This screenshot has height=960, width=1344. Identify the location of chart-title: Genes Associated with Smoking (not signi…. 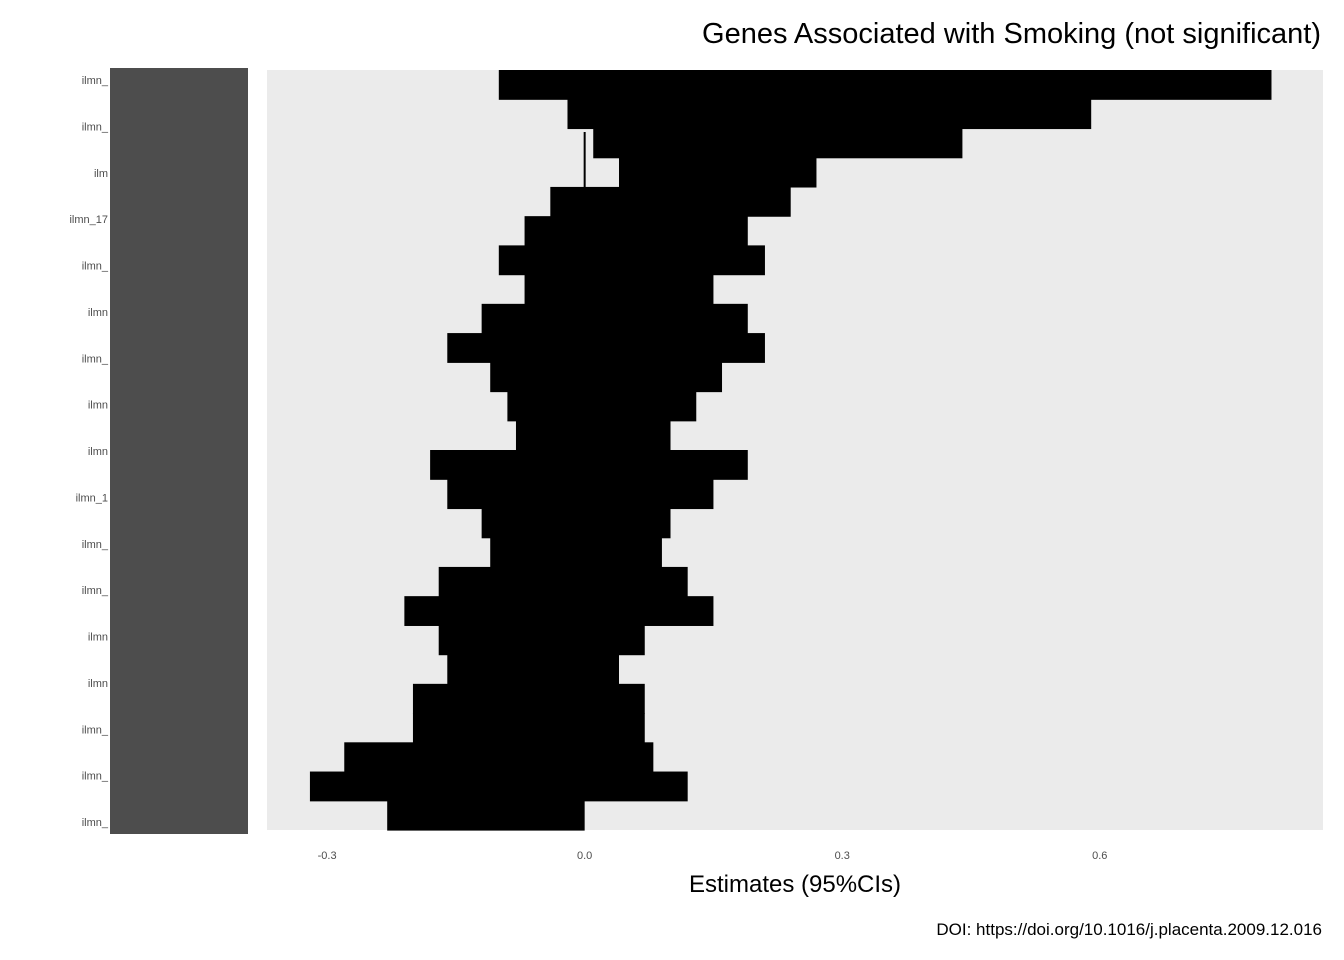
(1011, 34).